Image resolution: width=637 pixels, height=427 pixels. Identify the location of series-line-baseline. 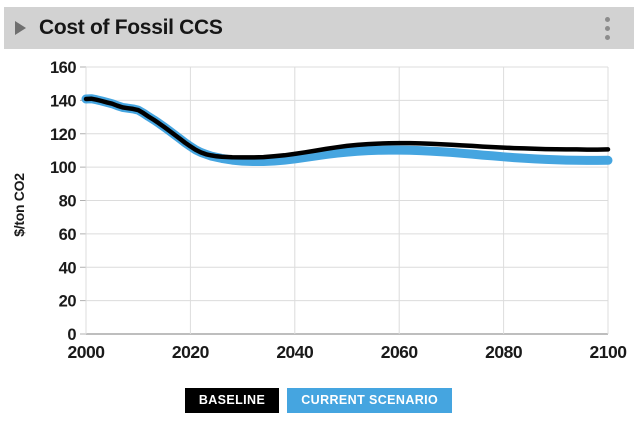
(347, 128).